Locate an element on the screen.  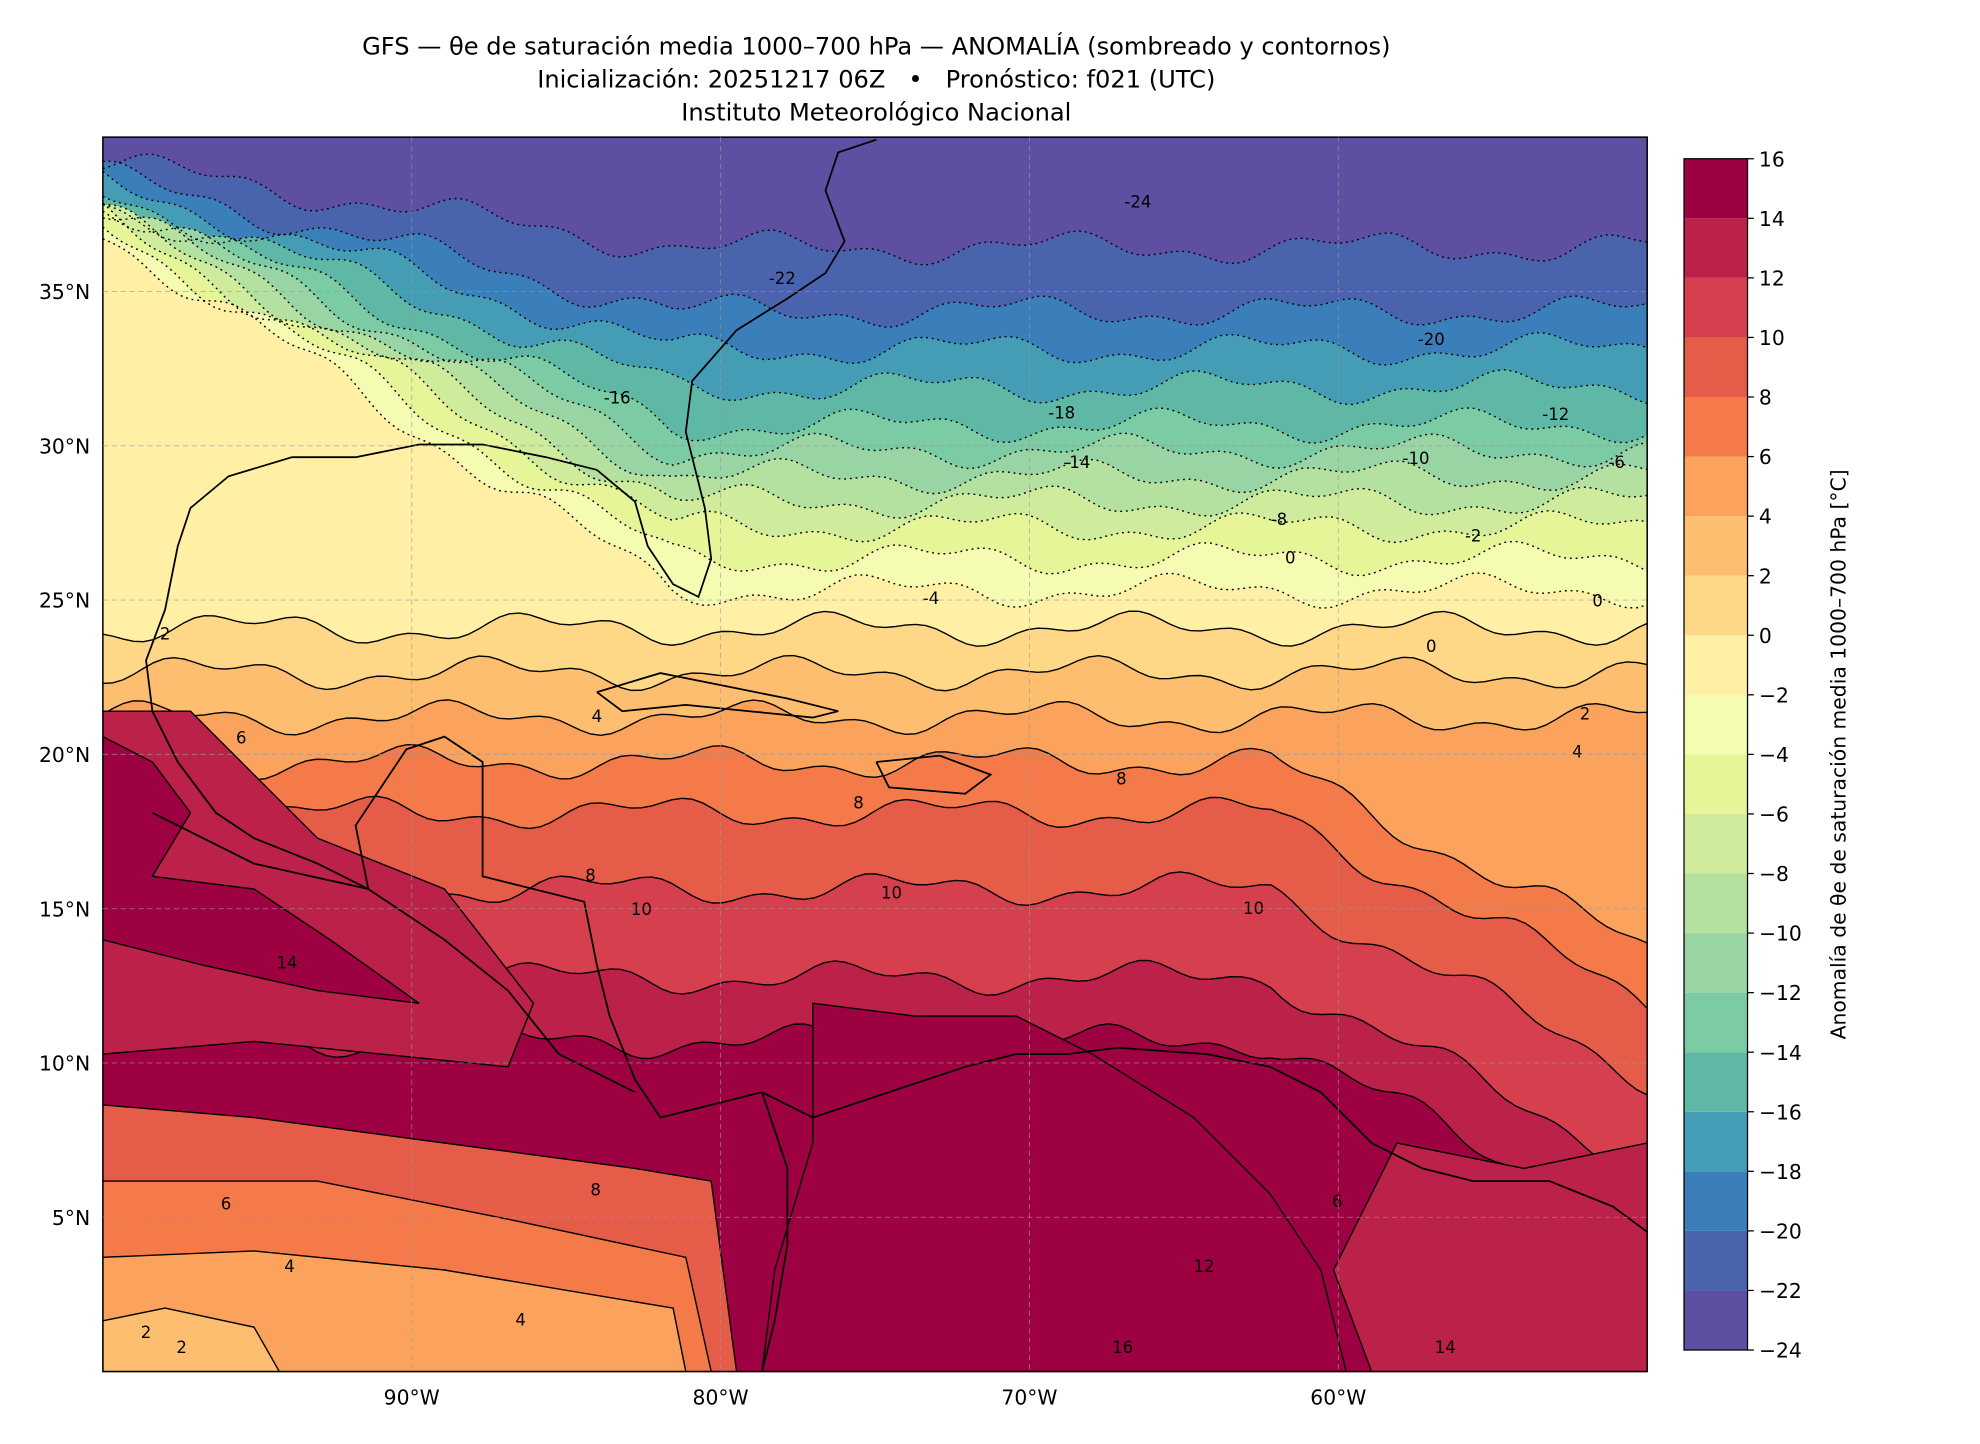
colorbar-tick-label: 16 is located at coordinates (1772, 159).